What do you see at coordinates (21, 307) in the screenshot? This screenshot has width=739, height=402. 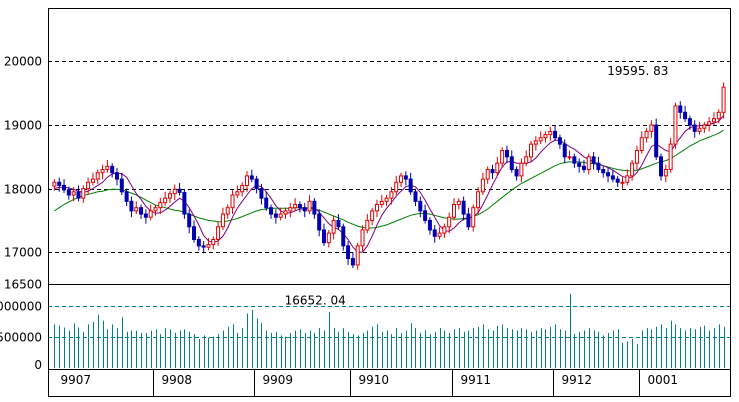 I see `volume-tick-label: 1000000` at bounding box center [21, 307].